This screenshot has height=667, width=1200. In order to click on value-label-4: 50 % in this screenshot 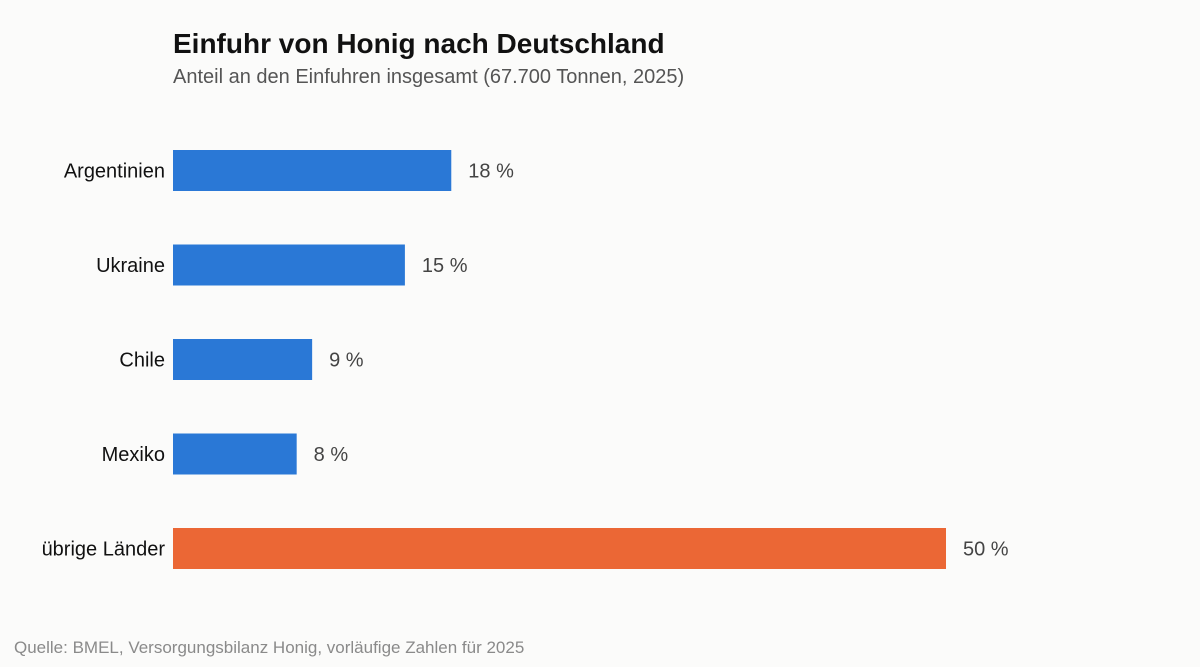, I will do `click(986, 550)`.